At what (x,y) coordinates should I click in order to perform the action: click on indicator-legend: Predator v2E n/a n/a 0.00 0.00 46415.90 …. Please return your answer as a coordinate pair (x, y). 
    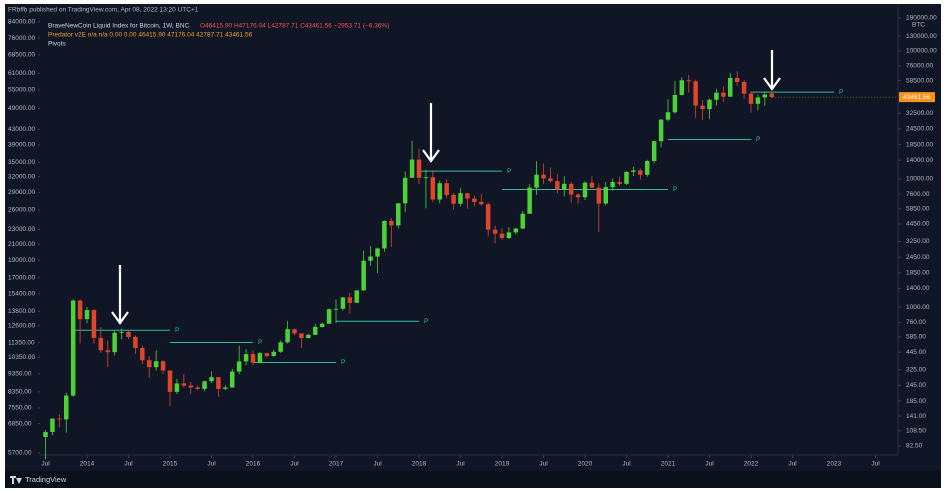
    Looking at the image, I should click on (150, 35).